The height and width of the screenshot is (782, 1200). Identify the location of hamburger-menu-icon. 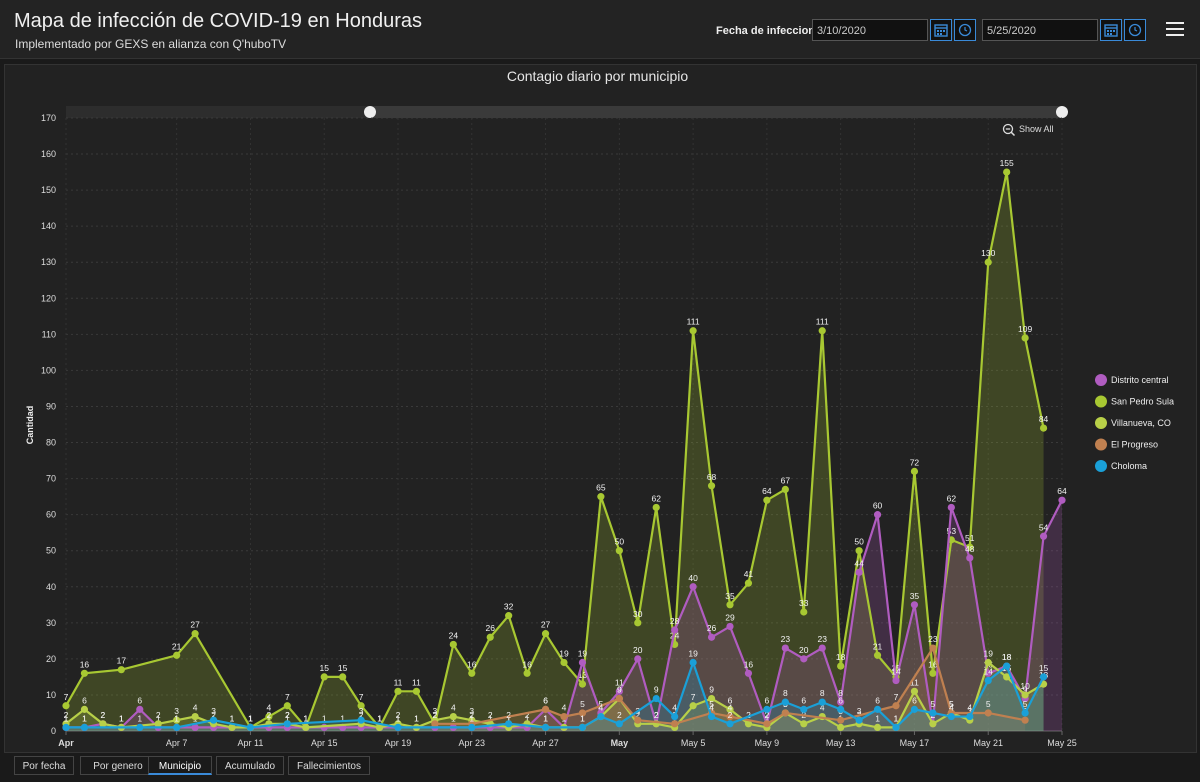
(1175, 29).